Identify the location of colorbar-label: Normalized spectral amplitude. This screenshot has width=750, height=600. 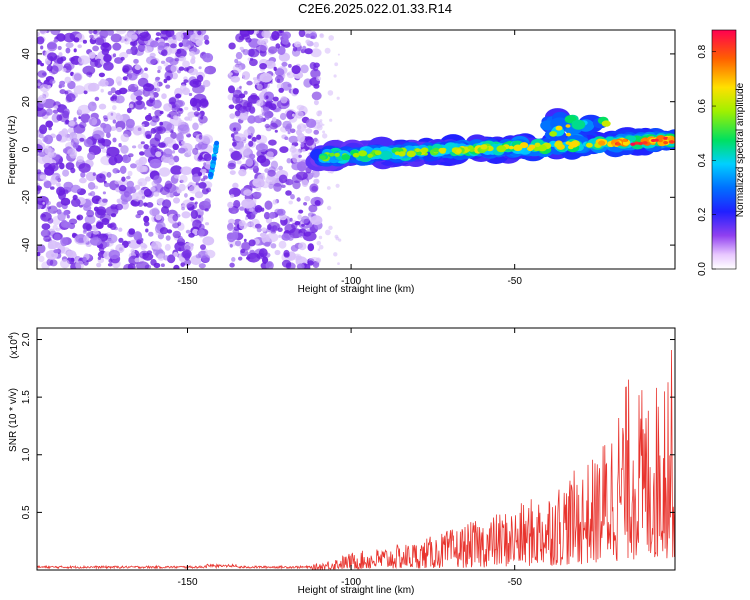
(740, 149).